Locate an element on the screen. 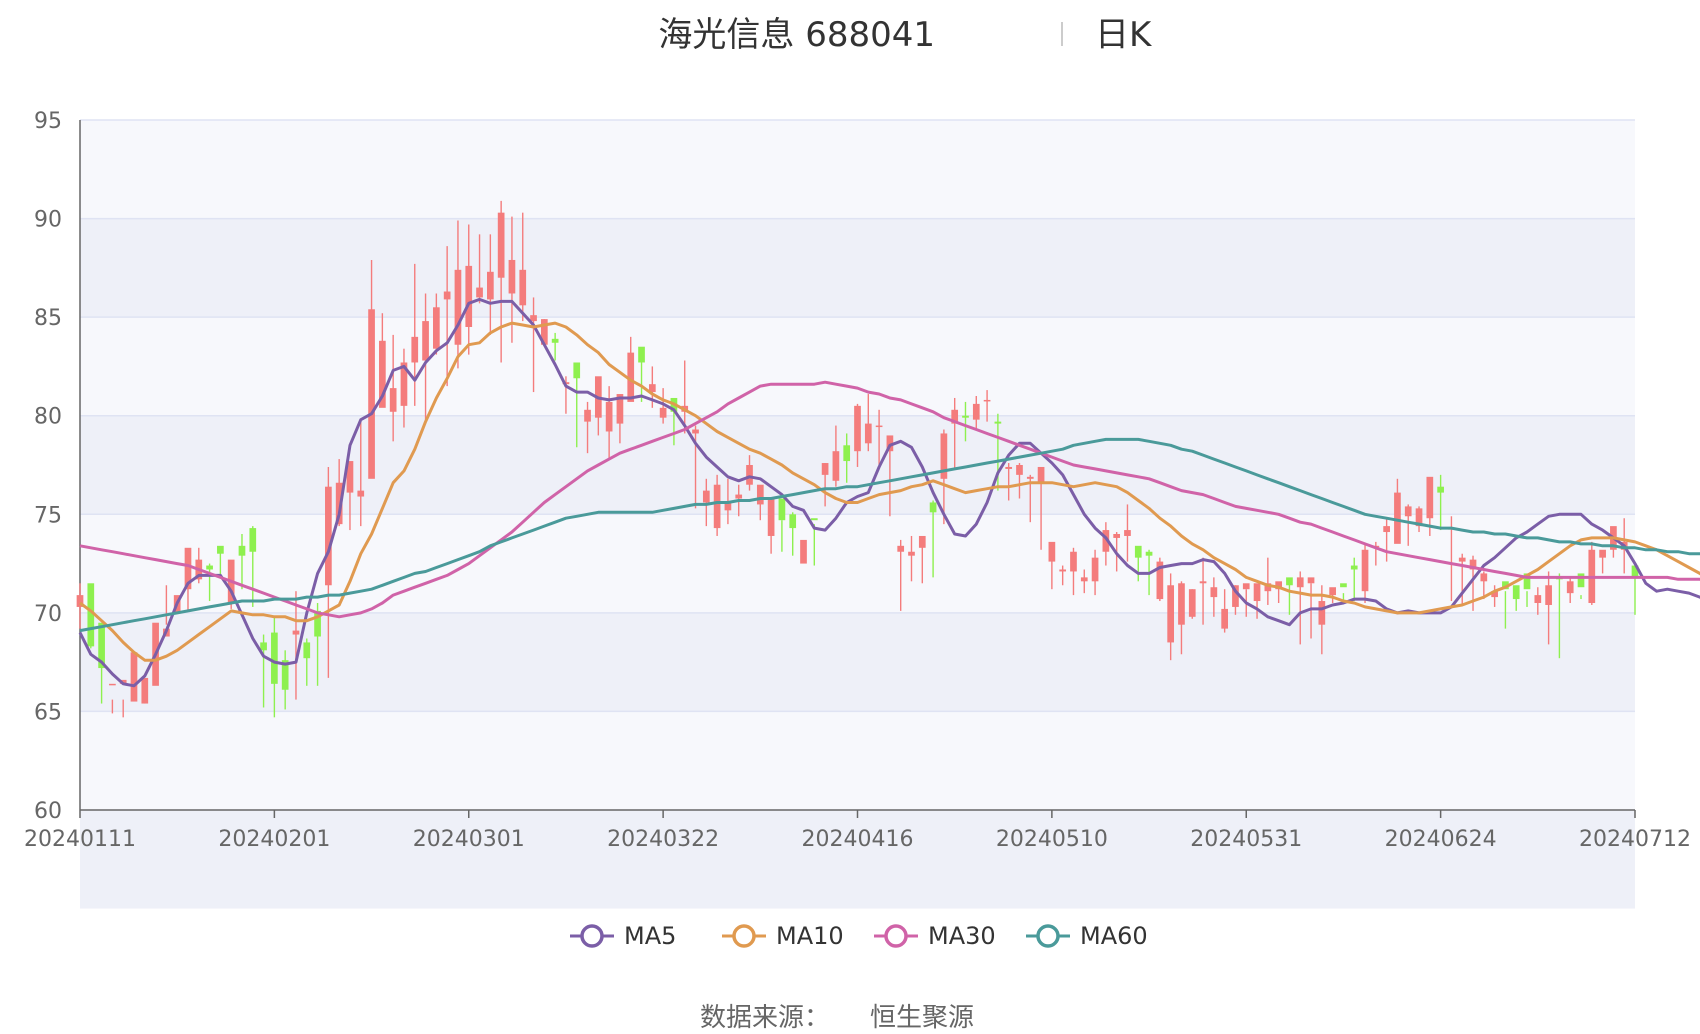  y-tick-label: 80 is located at coordinates (48, 417).